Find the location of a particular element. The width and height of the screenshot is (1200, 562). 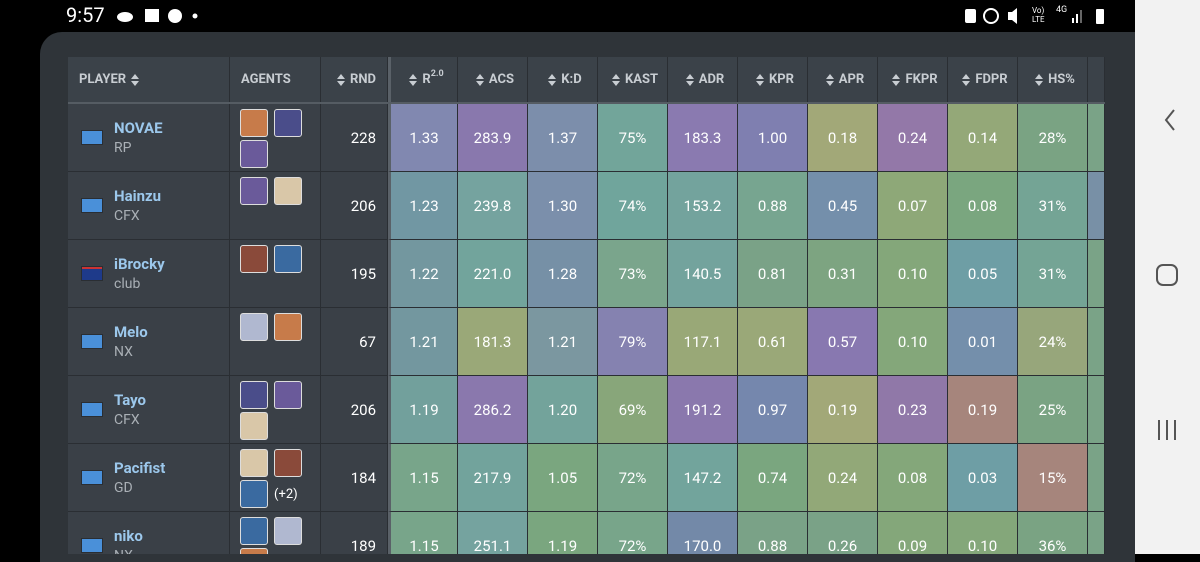

stat-value: 1.00 is located at coordinates (772, 137).